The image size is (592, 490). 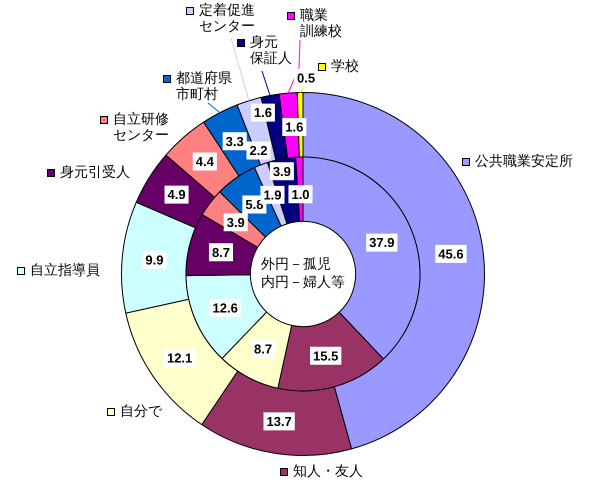 What do you see at coordinates (227, 18) in the screenshot?
I see `legend-label: 定着促進センター` at bounding box center [227, 18].